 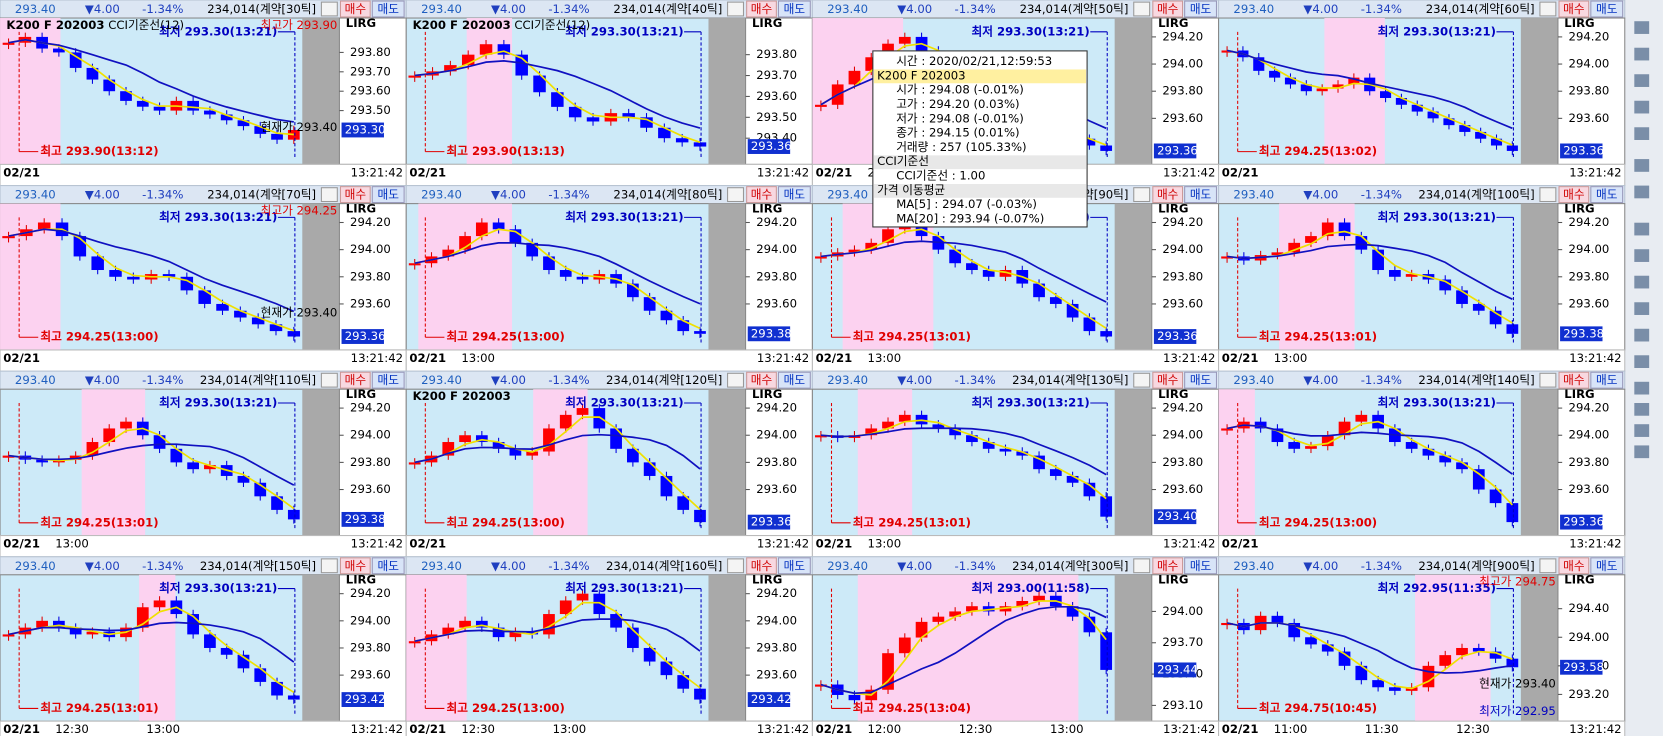 I want to click on price-box-label: 293.36, so click(x=771, y=522).